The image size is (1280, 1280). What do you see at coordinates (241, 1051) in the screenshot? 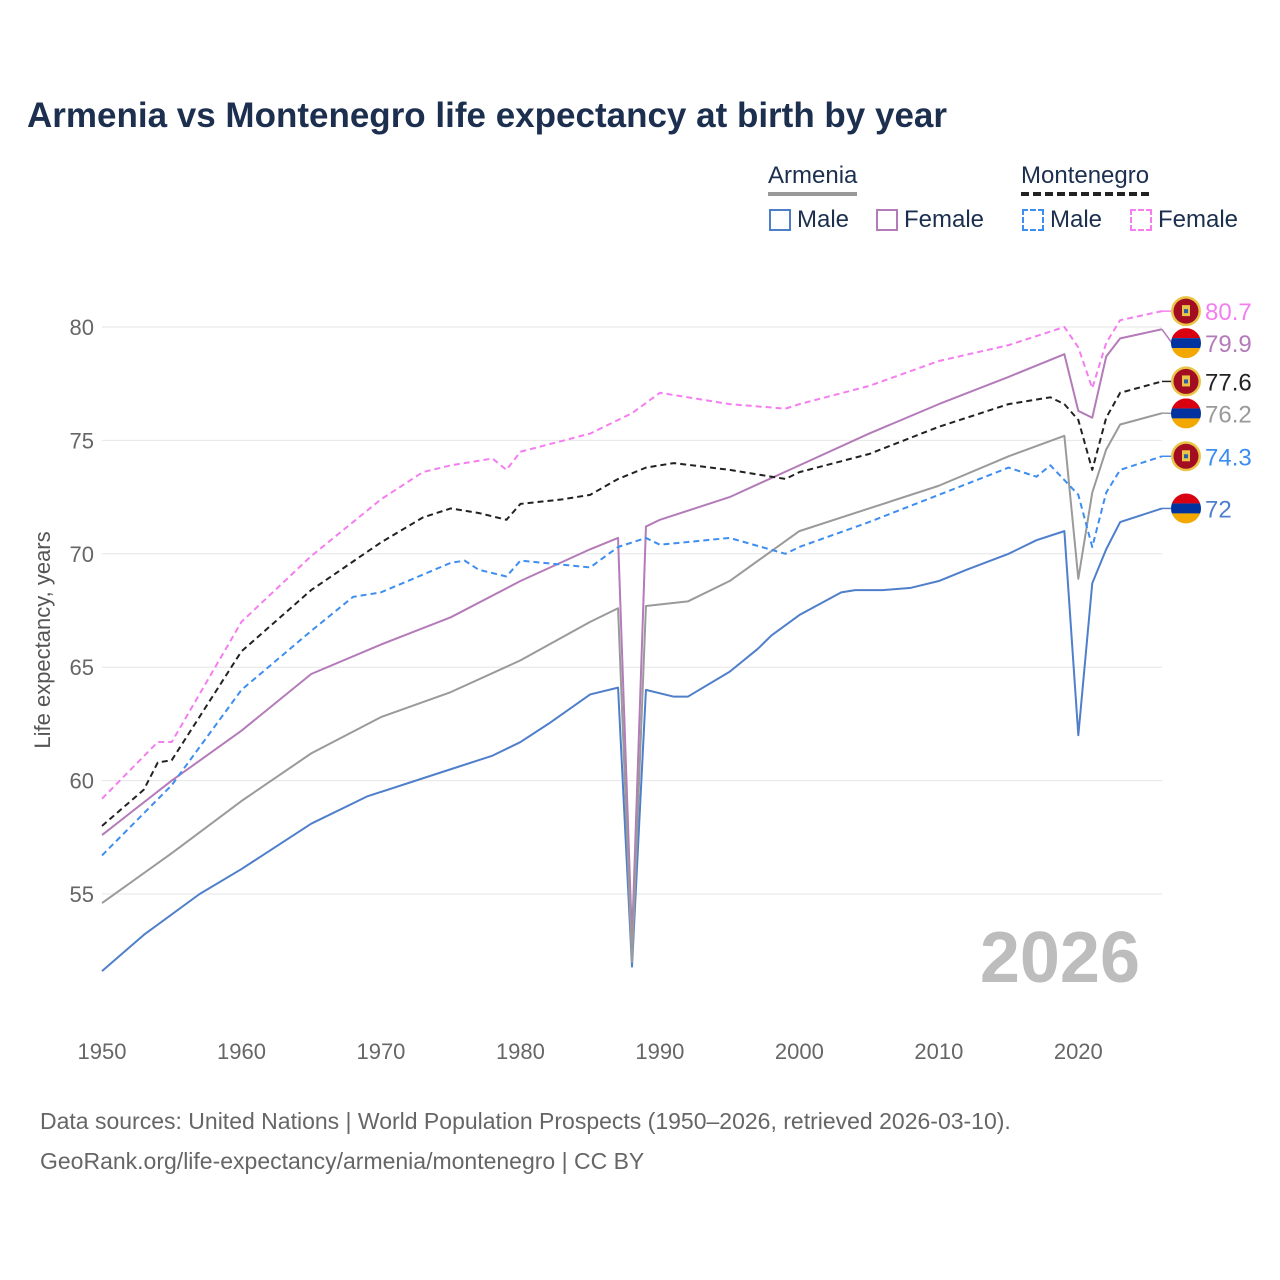
I see `x-tick-label: 1960` at bounding box center [241, 1051].